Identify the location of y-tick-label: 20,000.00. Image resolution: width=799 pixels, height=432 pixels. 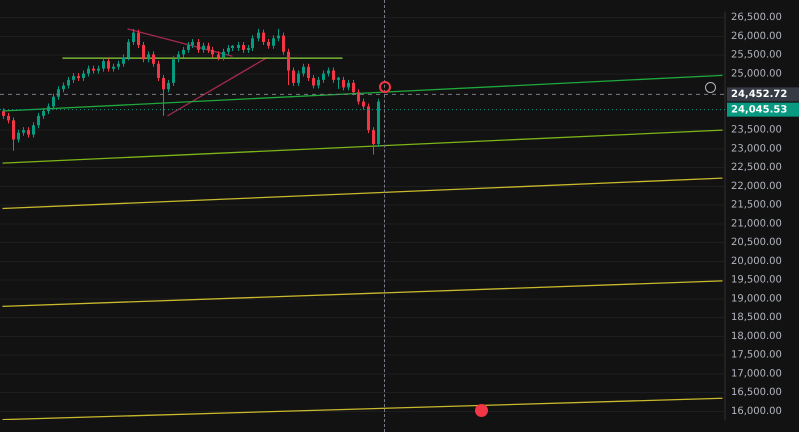
(756, 261).